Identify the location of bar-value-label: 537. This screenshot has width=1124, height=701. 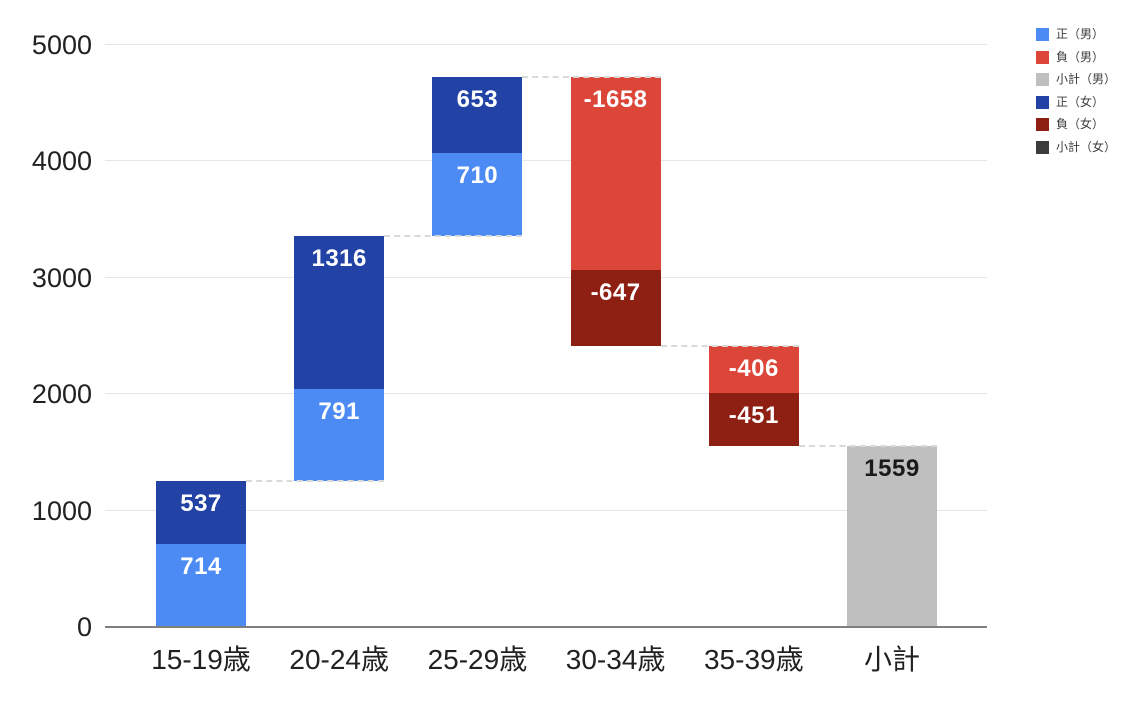
(201, 504).